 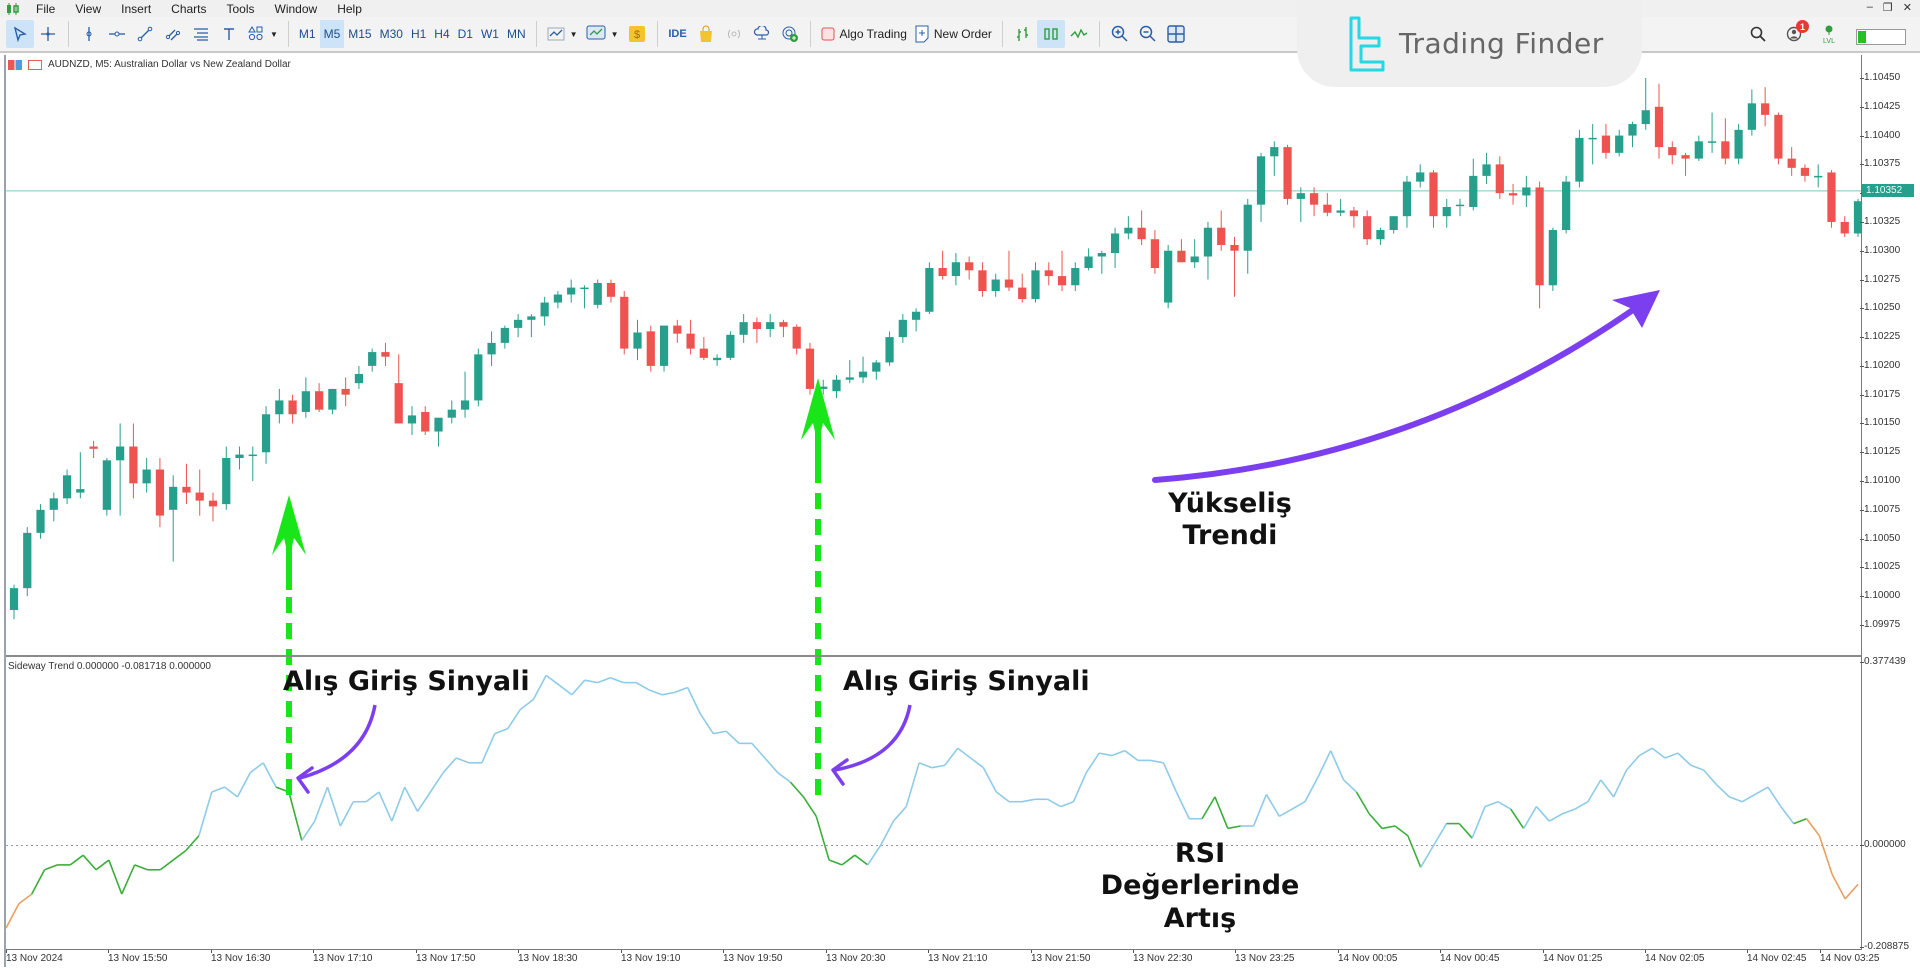 What do you see at coordinates (1061, 957) in the screenshot?
I see `time-axis-label: 13 Nov 21:50` at bounding box center [1061, 957].